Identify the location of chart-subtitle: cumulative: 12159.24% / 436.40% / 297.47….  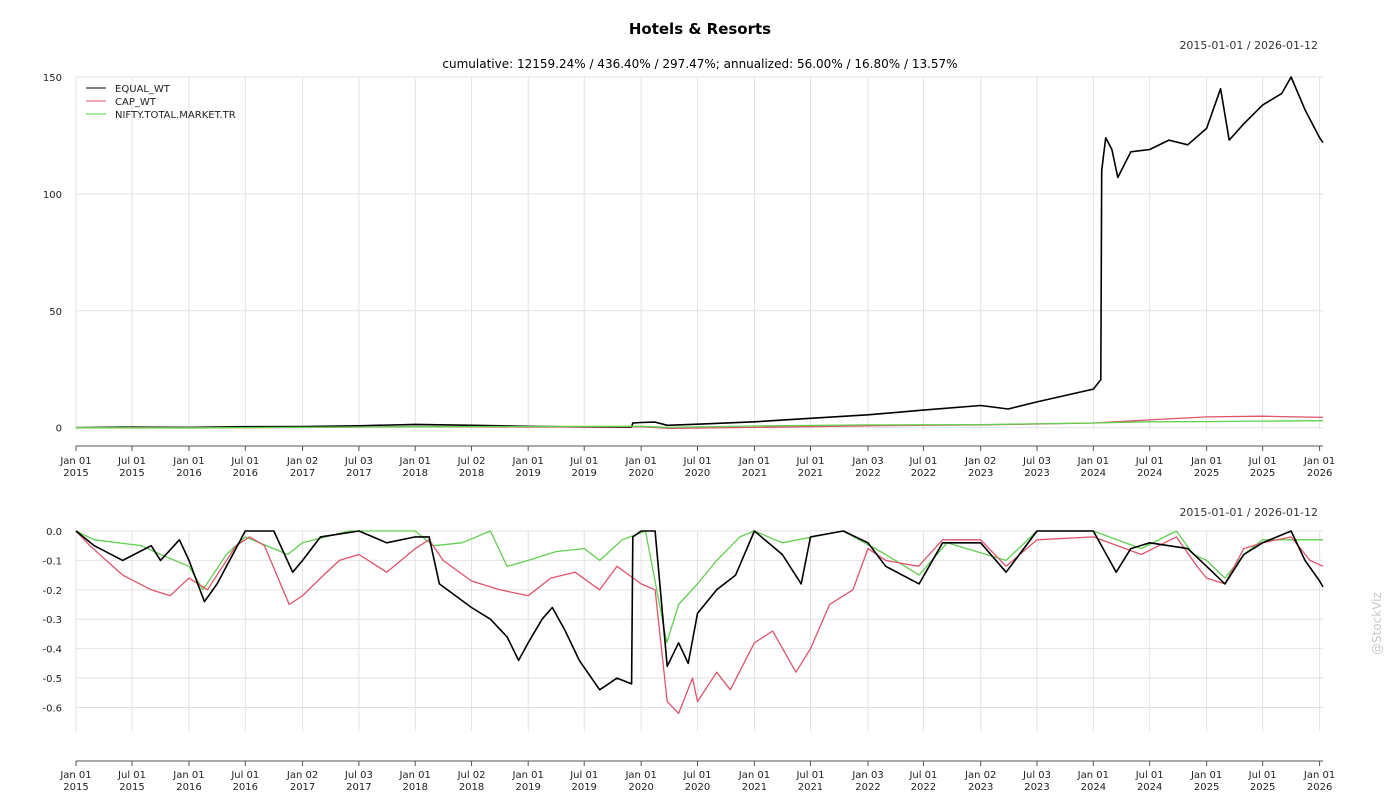
(700, 64).